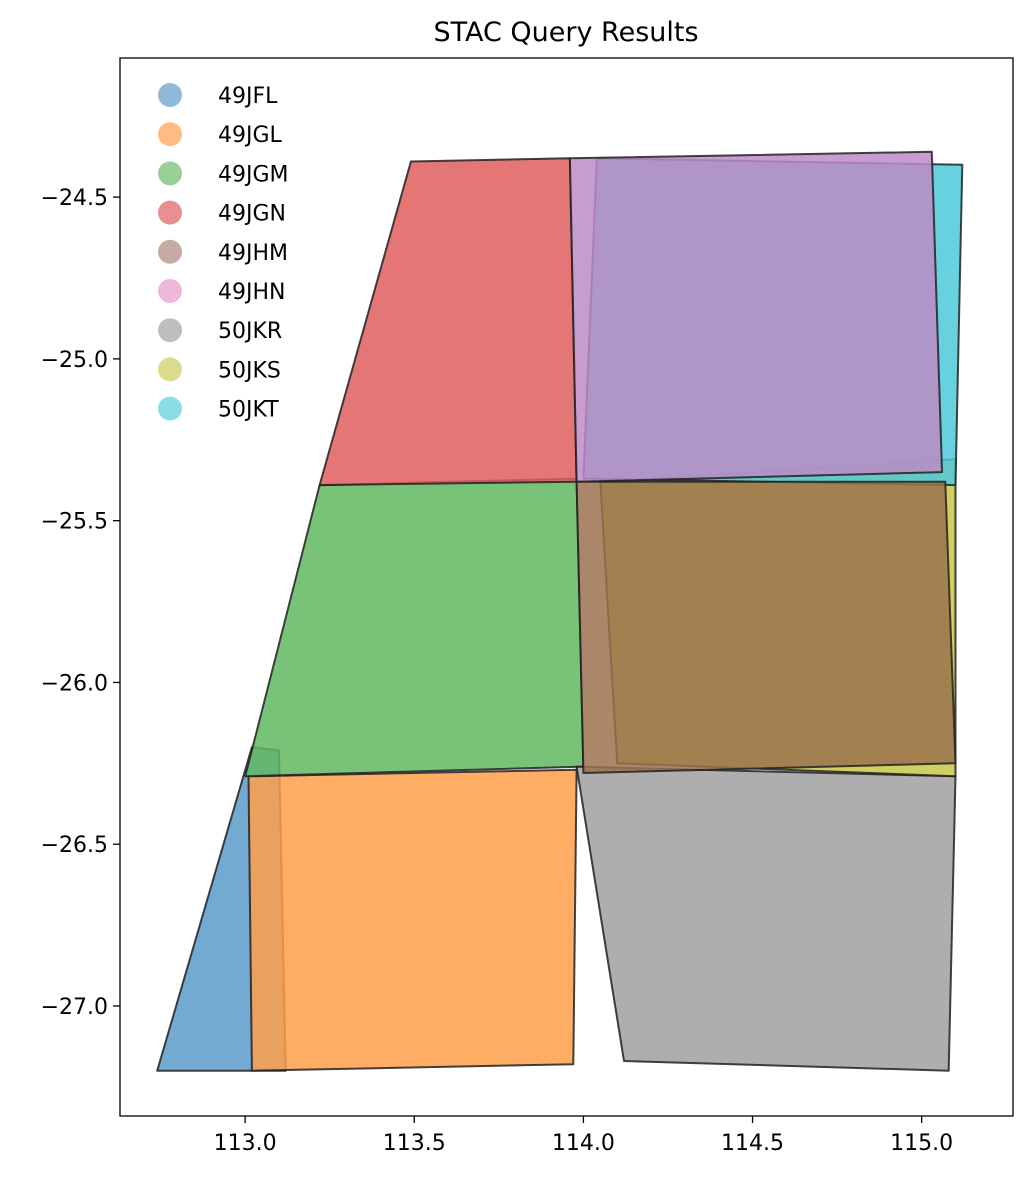  Describe the element at coordinates (766, 627) in the screenshot. I see `tile-polygon-49jhm` at that location.